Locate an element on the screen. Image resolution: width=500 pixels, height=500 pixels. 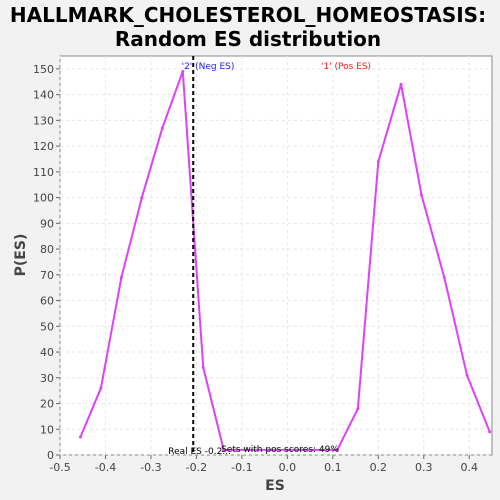
x-tick-label: 0.3 is located at coordinates (424, 467).